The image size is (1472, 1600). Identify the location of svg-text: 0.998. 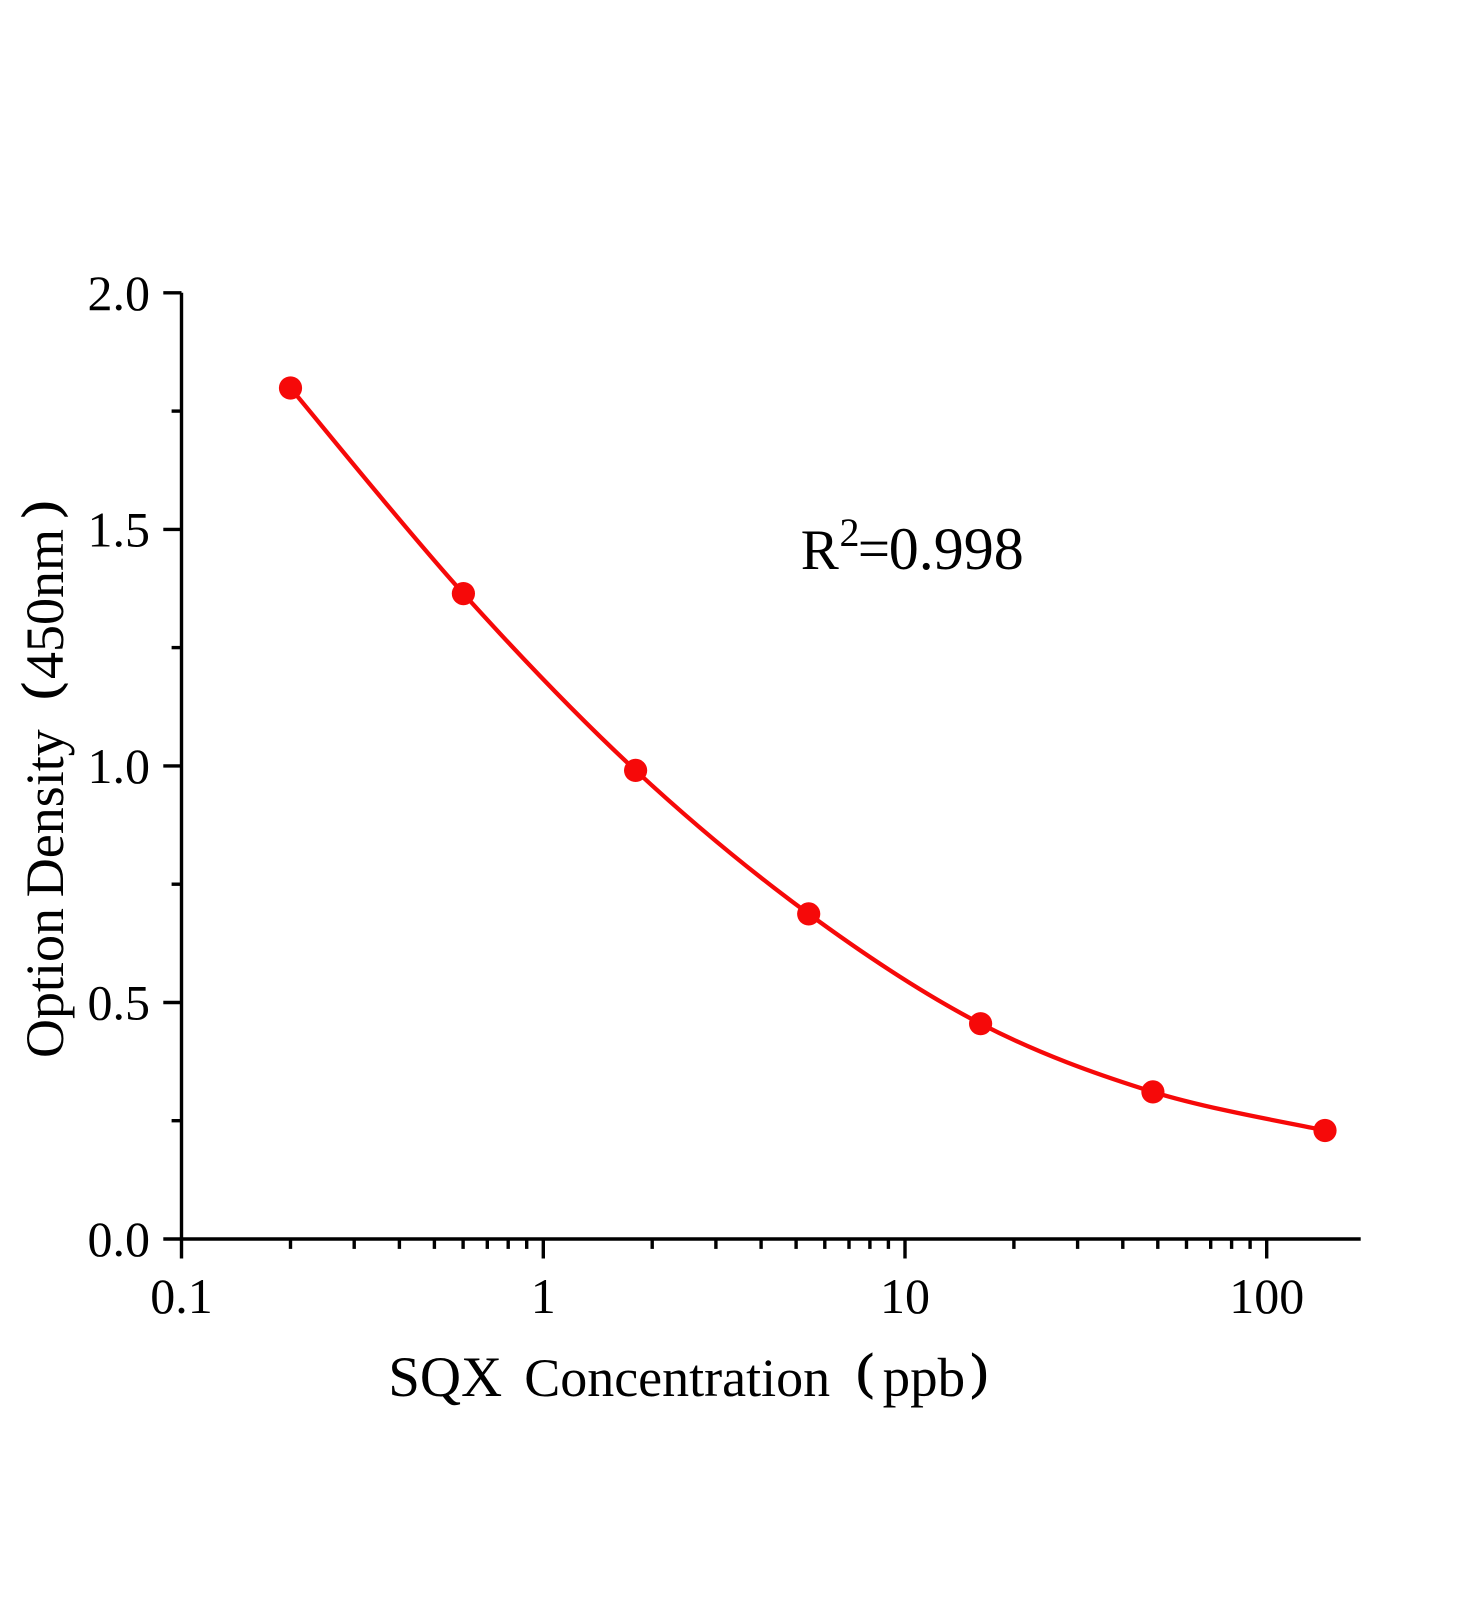
(956, 549).